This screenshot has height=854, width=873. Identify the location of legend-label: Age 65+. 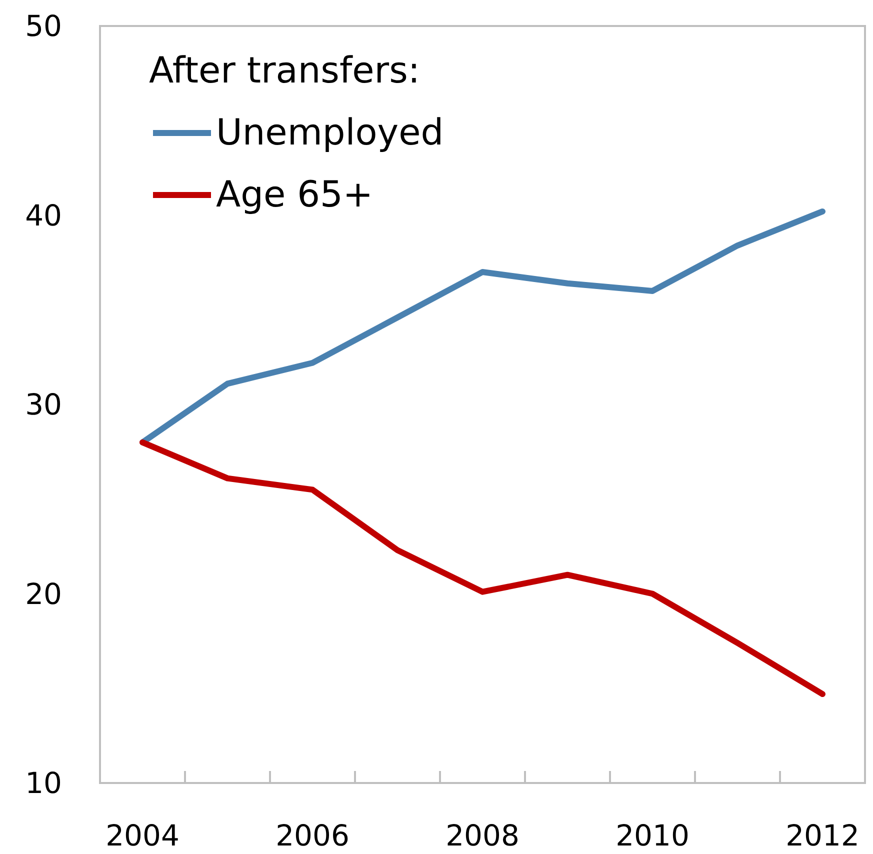
(295, 195).